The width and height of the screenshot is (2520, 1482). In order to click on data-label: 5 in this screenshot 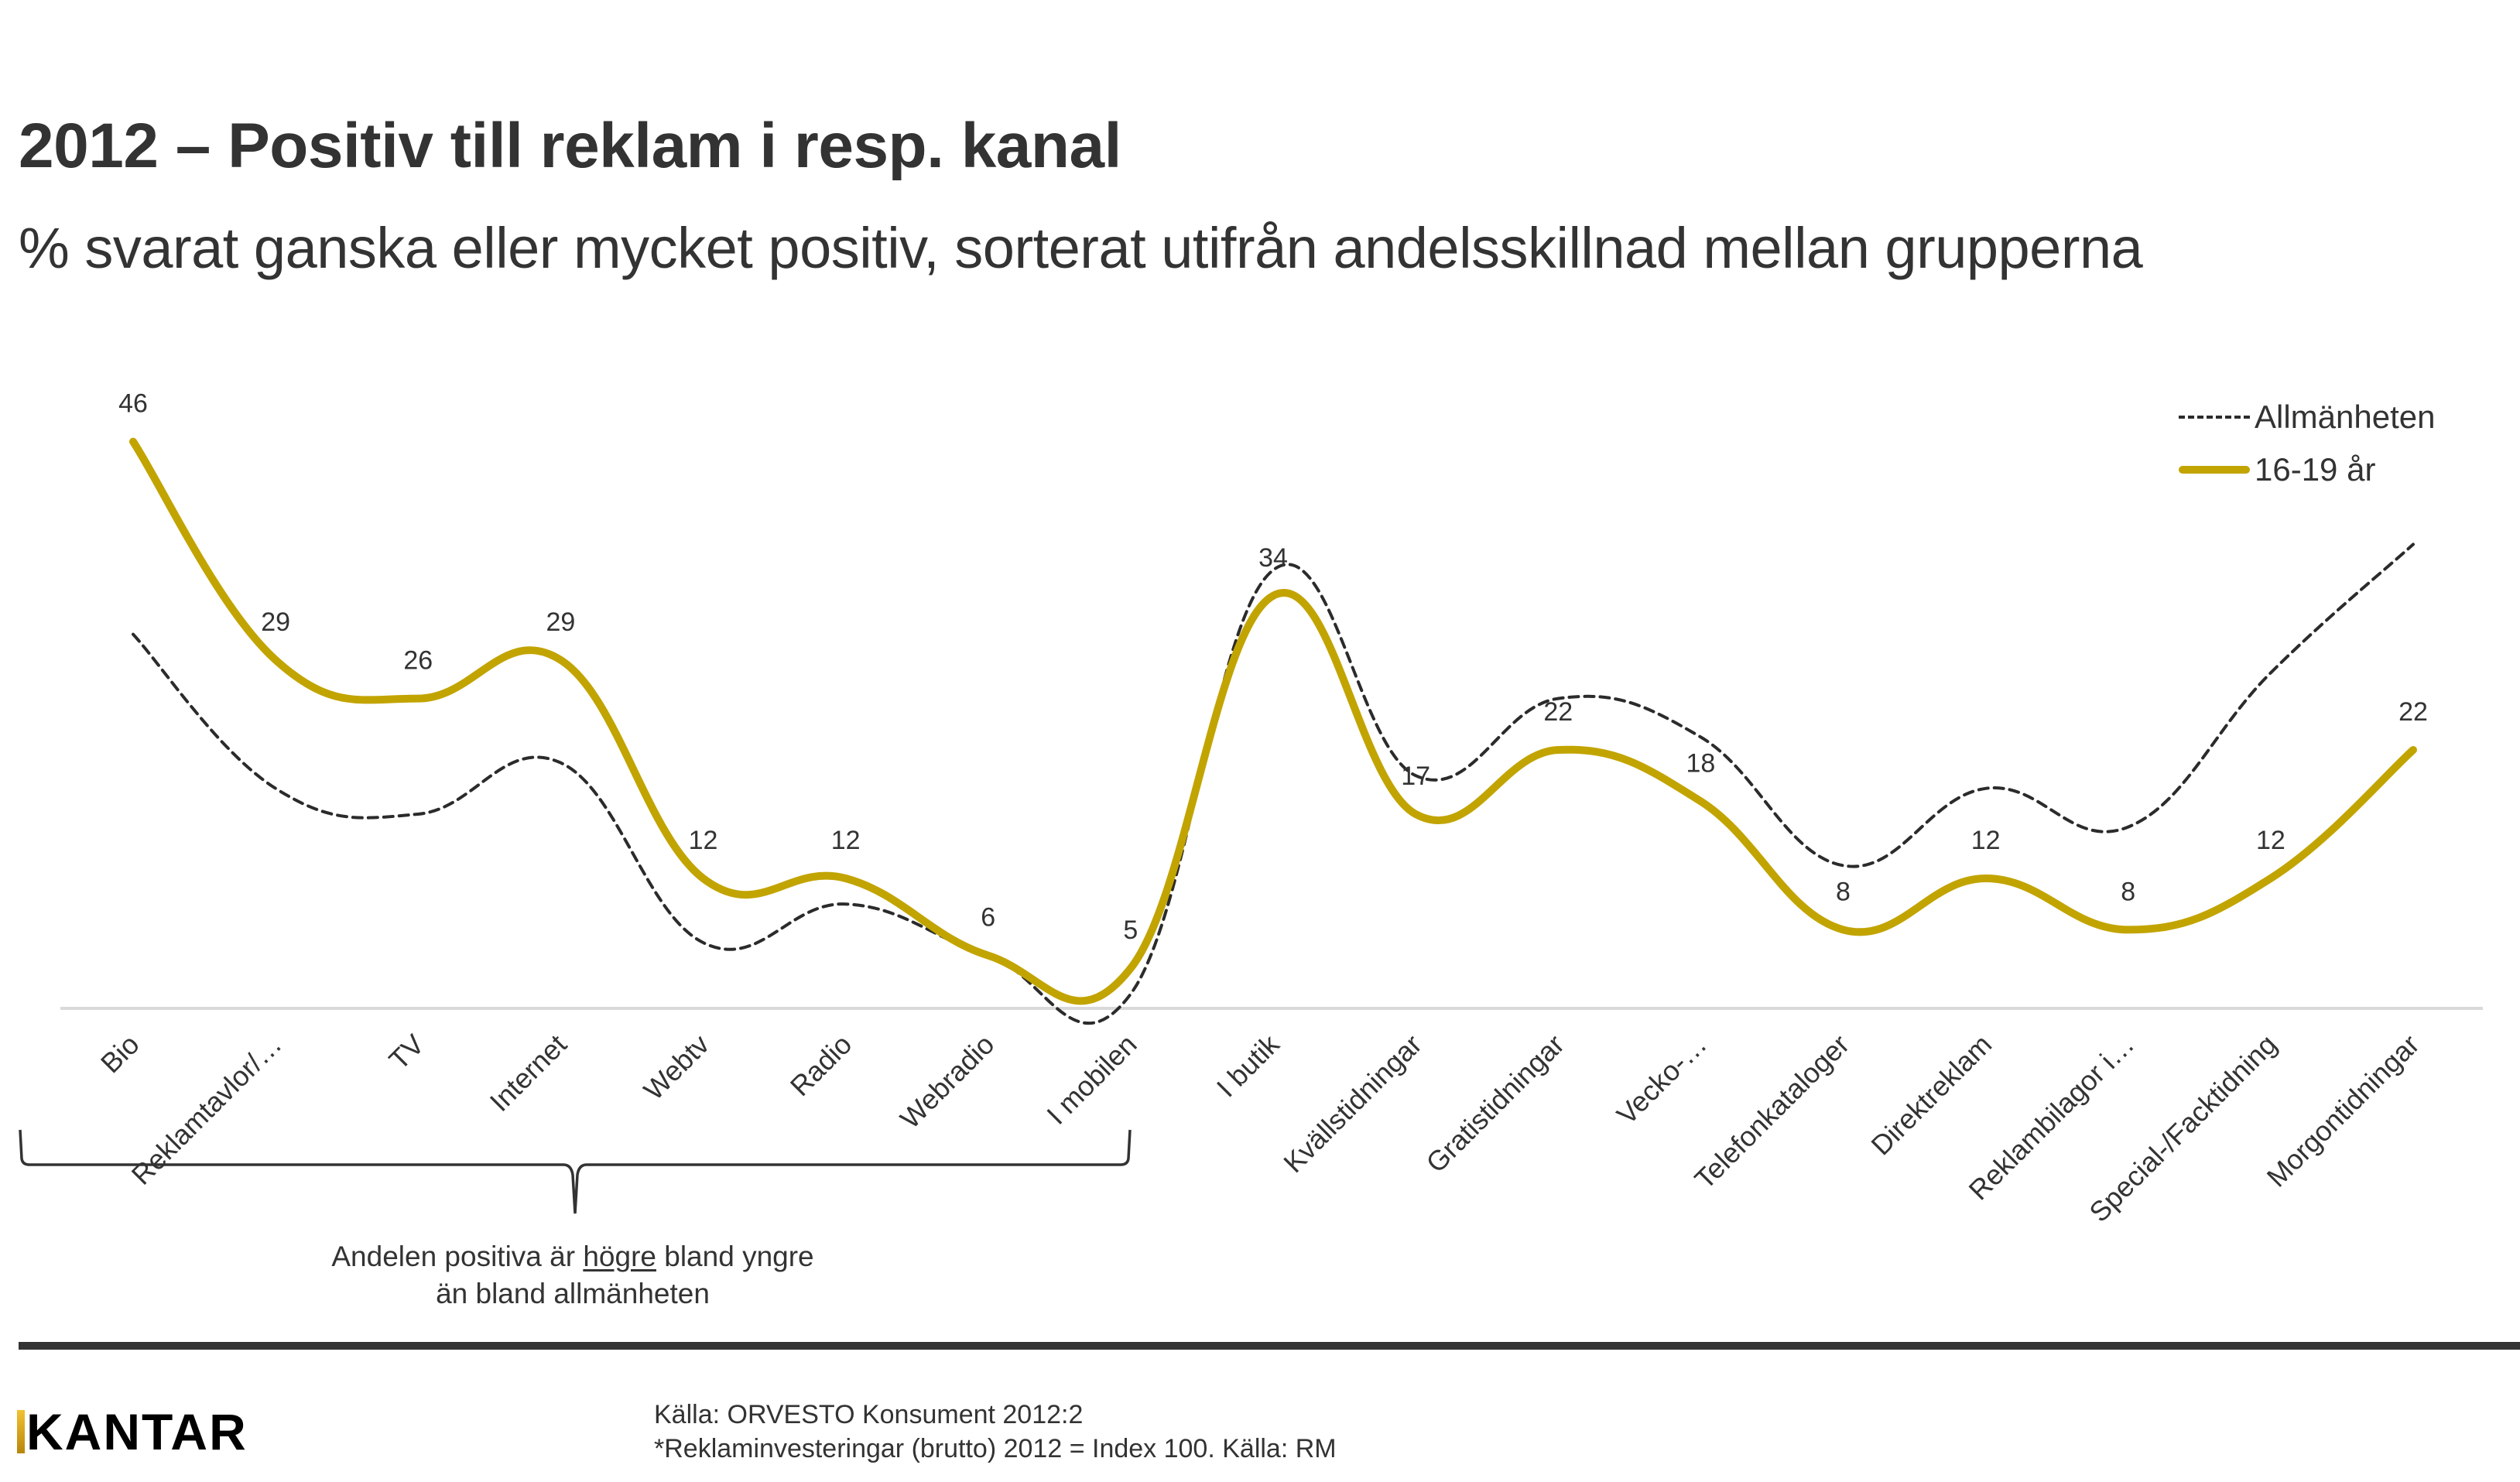, I will do `click(1131, 931)`.